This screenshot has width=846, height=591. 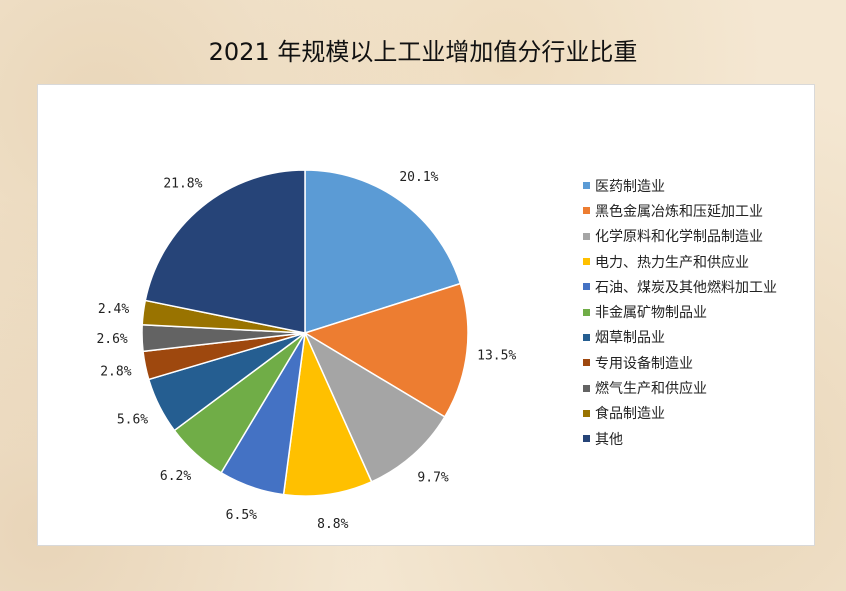 What do you see at coordinates (609, 439) in the screenshot?
I see `legend-label: 其他` at bounding box center [609, 439].